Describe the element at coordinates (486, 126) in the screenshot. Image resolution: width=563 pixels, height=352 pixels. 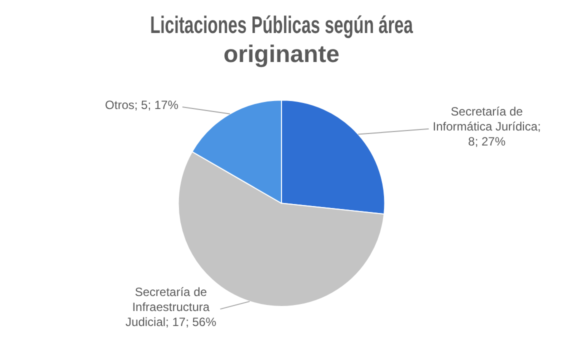
I see `data-label: Secretaría de Informática Jurídica; 8; 27%` at that location.